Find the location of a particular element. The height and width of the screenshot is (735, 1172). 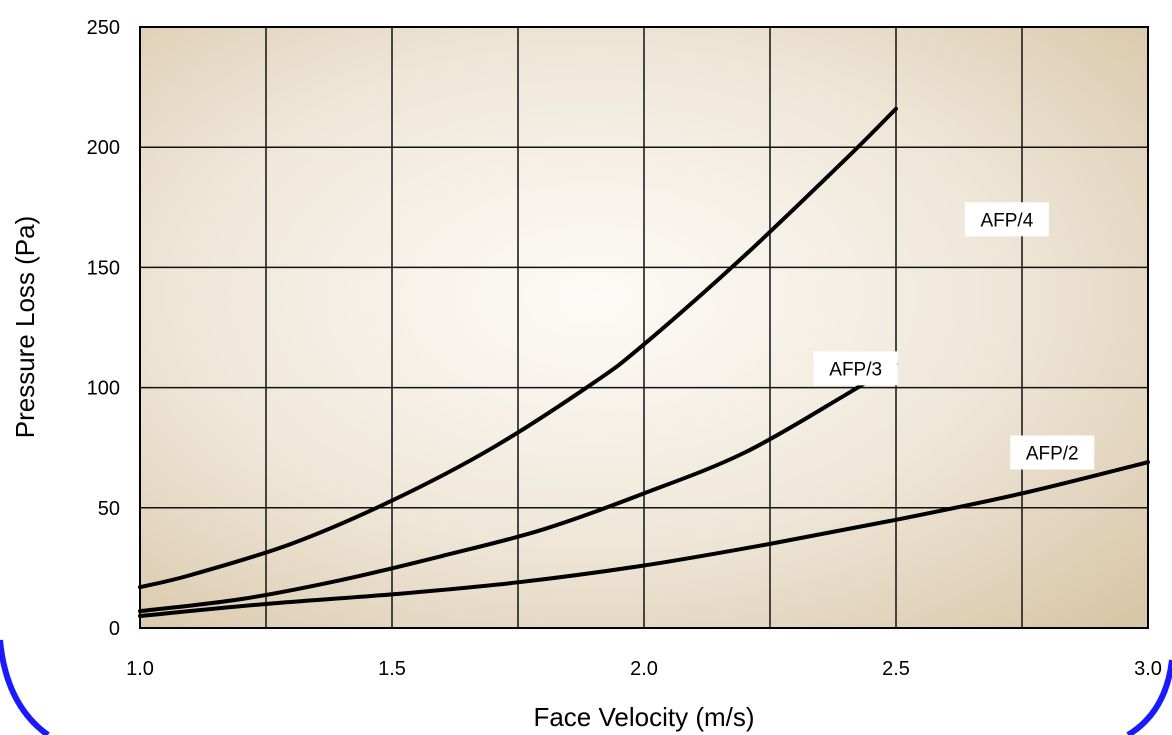

y-tick-label: 100 is located at coordinates (103, 389).